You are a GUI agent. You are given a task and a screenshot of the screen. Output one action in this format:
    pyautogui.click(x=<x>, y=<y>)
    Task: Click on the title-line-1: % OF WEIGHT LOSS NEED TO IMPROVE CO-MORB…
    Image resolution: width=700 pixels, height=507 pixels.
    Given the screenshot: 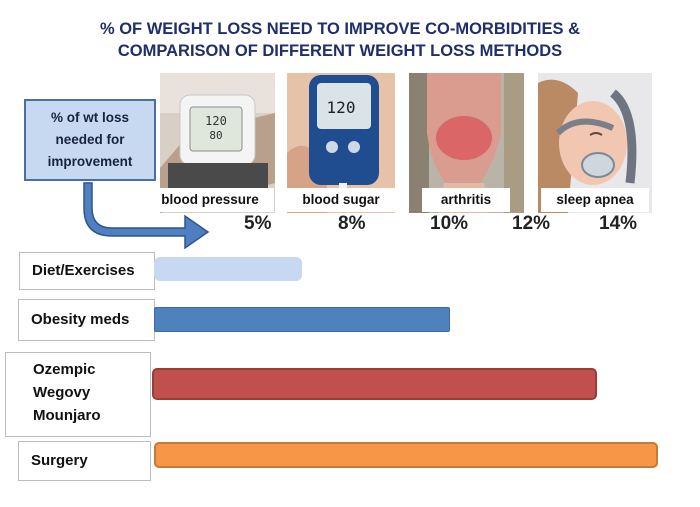 What is the action you would take?
    pyautogui.click(x=340, y=29)
    